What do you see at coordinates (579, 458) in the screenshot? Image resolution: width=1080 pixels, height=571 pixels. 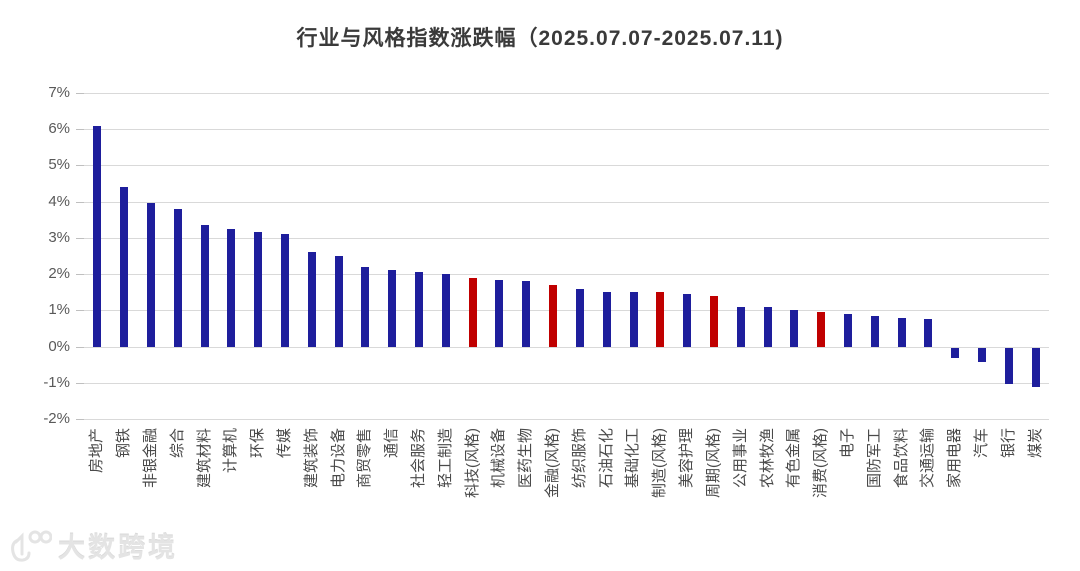 I see `x-axis-label-text: 纺织服饰` at bounding box center [579, 458].